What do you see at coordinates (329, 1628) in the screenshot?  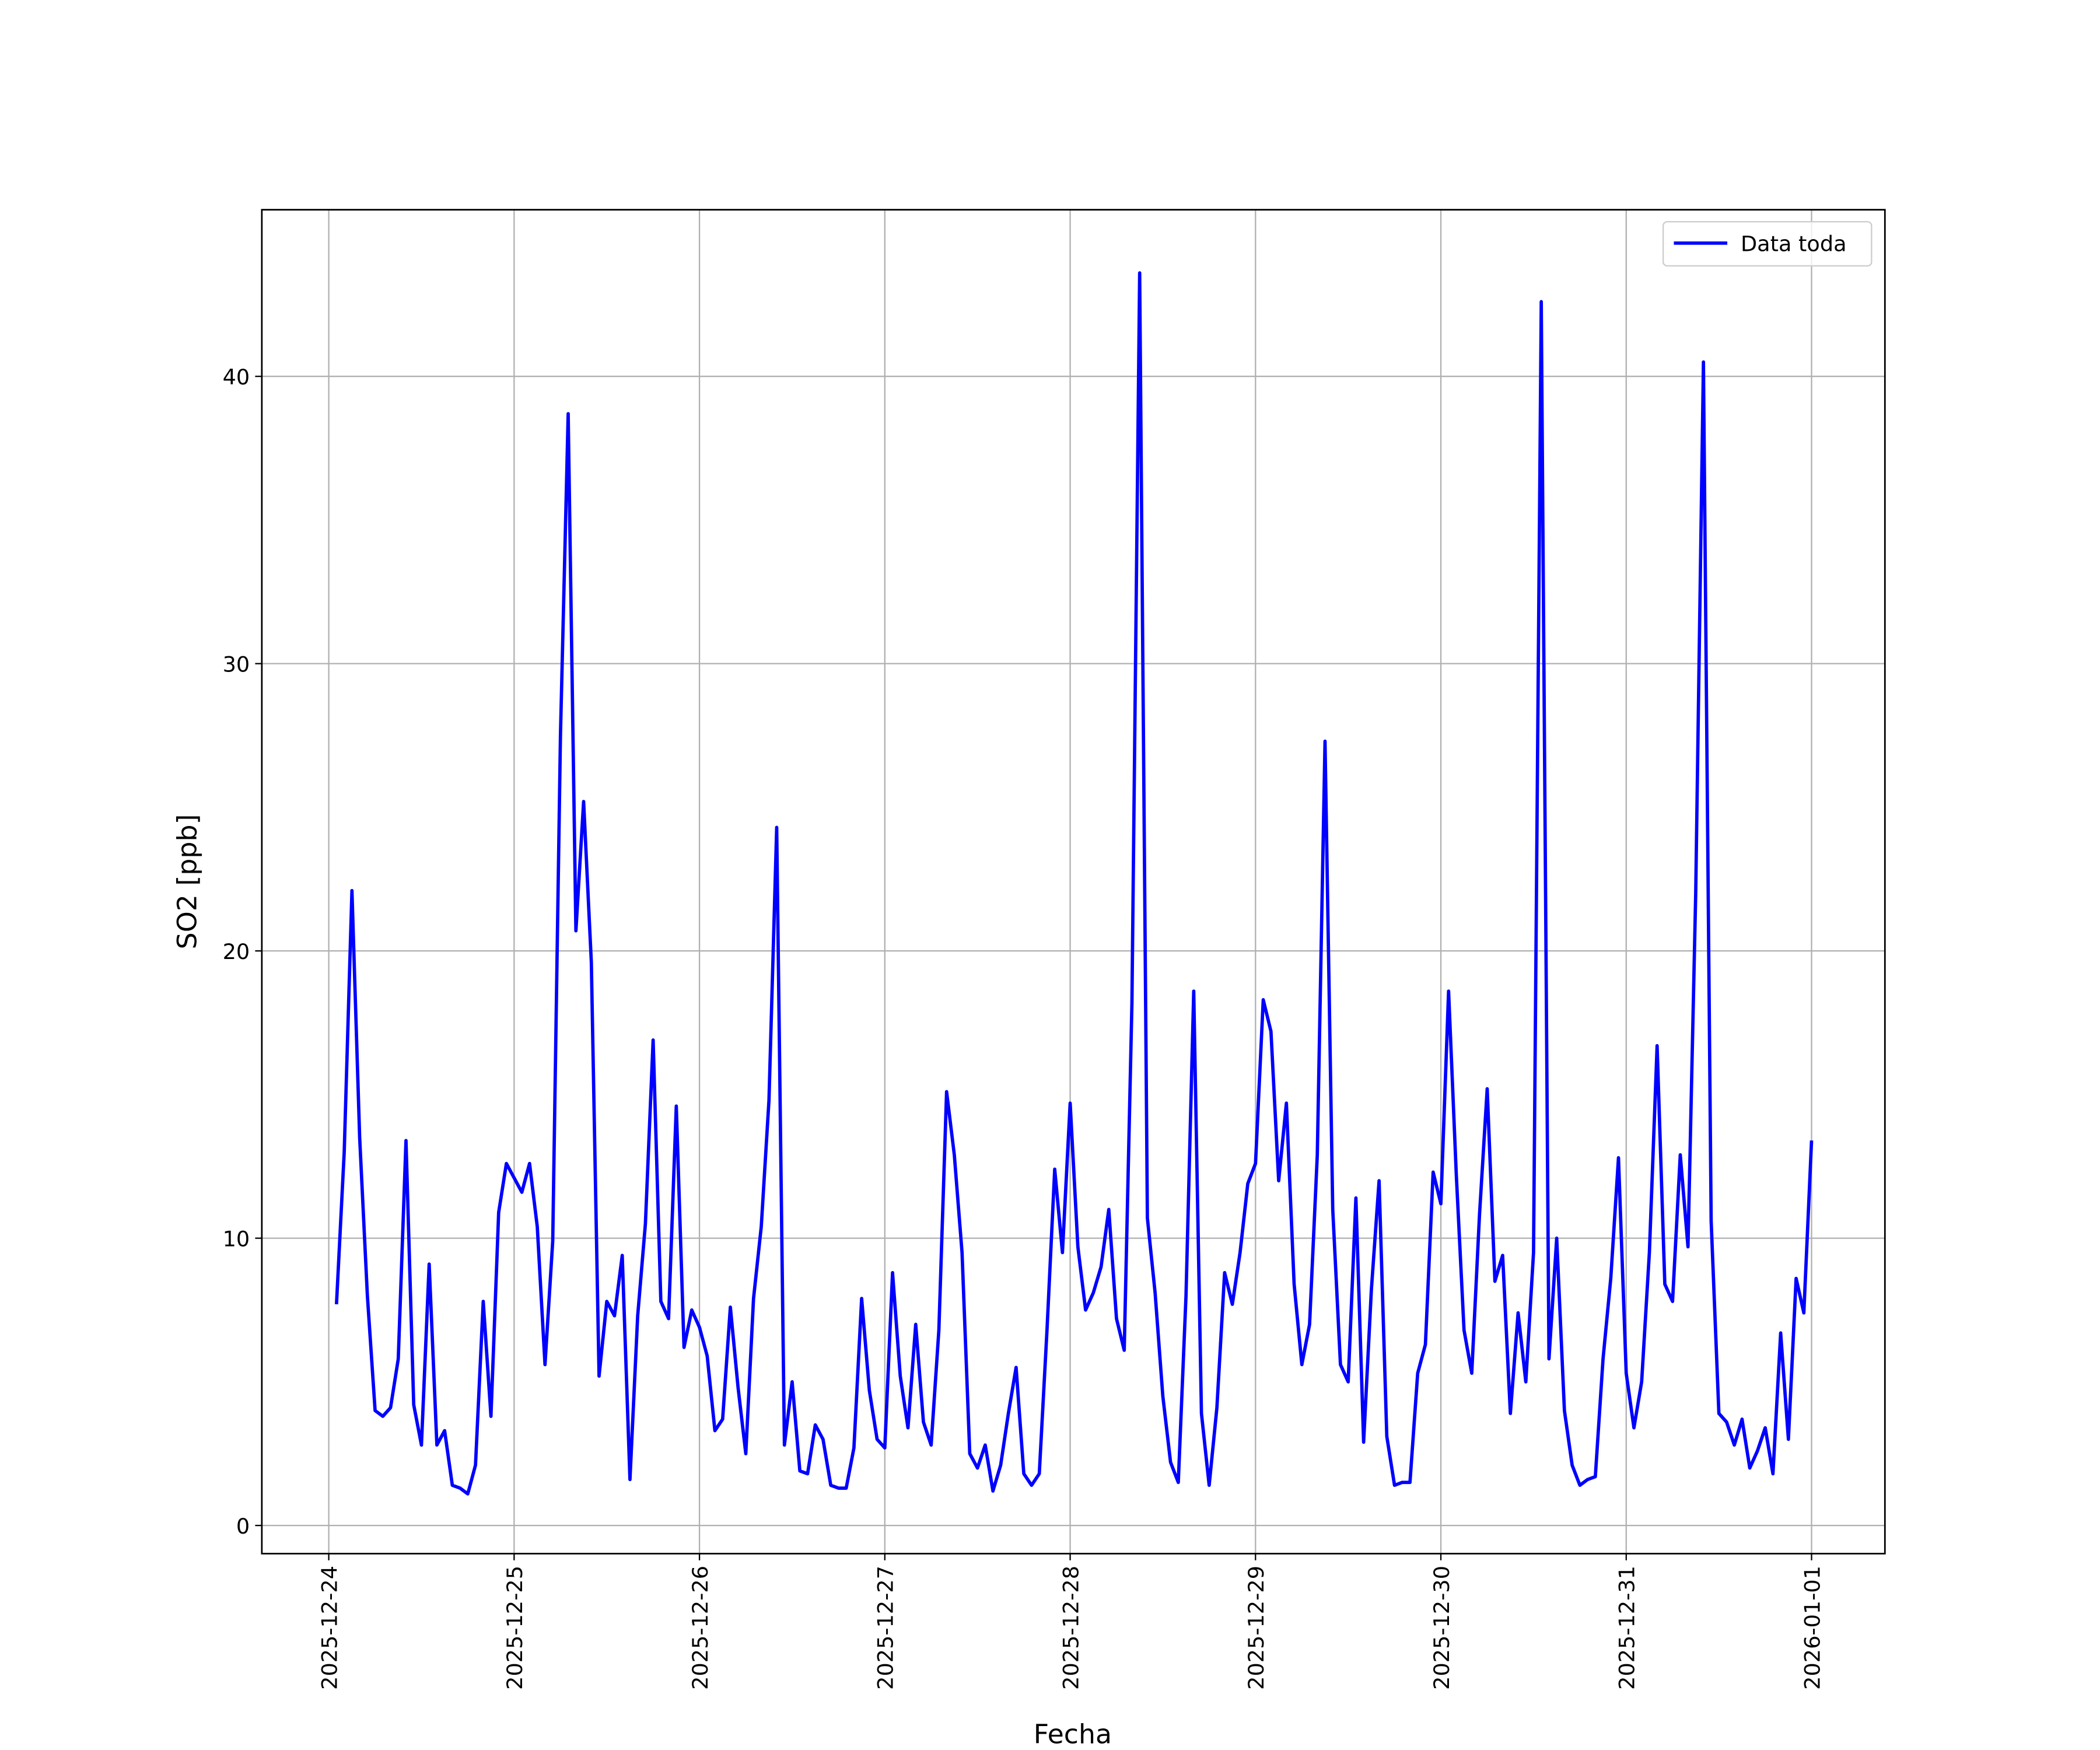 I see `x-tick-label: 2025-12-24` at bounding box center [329, 1628].